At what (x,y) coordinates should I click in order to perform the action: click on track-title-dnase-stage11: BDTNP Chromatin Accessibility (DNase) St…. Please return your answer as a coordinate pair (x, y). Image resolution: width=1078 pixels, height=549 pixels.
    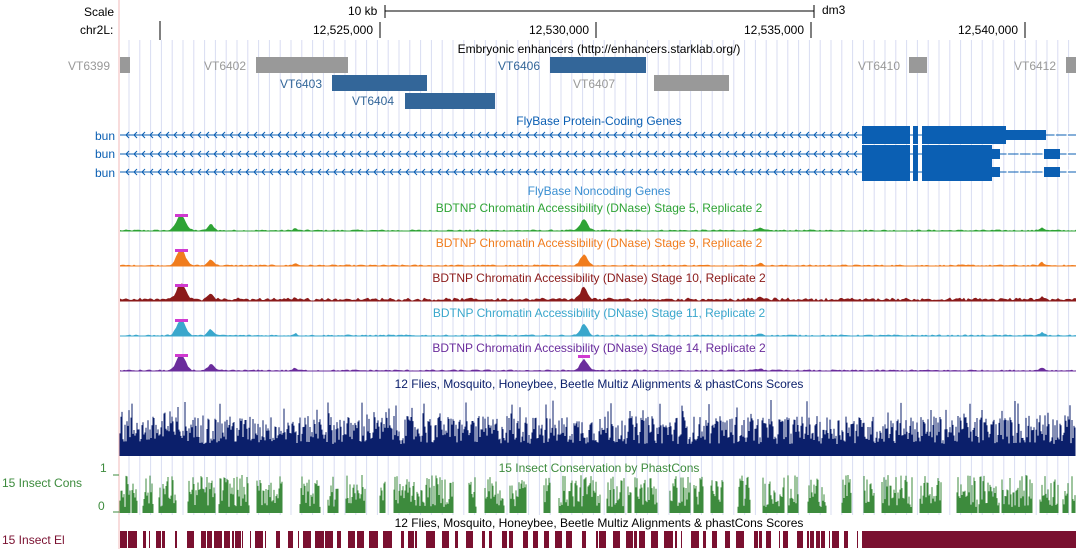
    Looking at the image, I should click on (599, 313).